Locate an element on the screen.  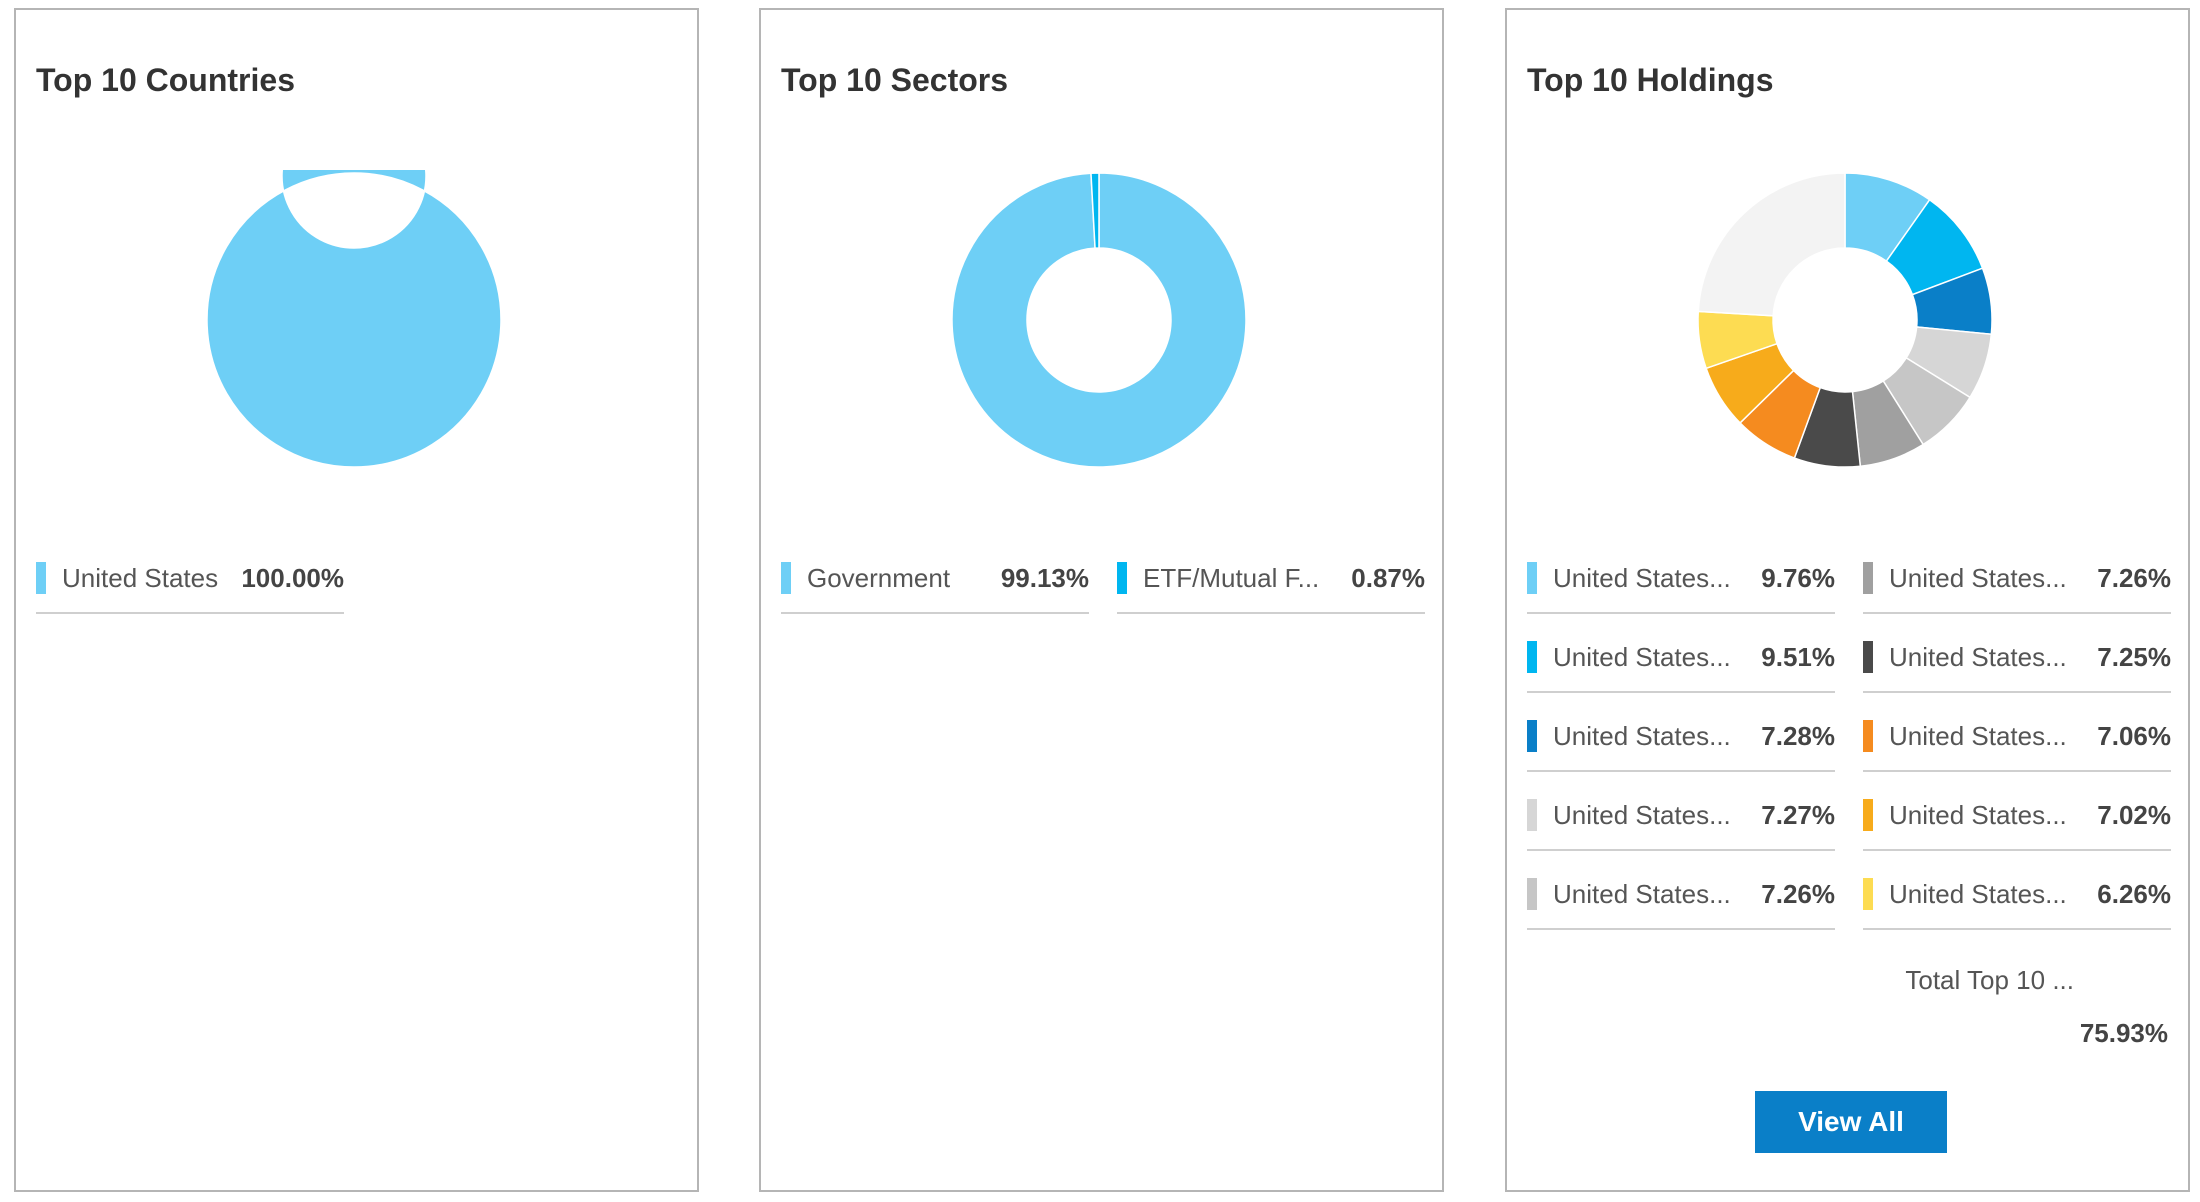
legend-item-holding-6: United States... 7.26% is located at coordinates (2017, 587).